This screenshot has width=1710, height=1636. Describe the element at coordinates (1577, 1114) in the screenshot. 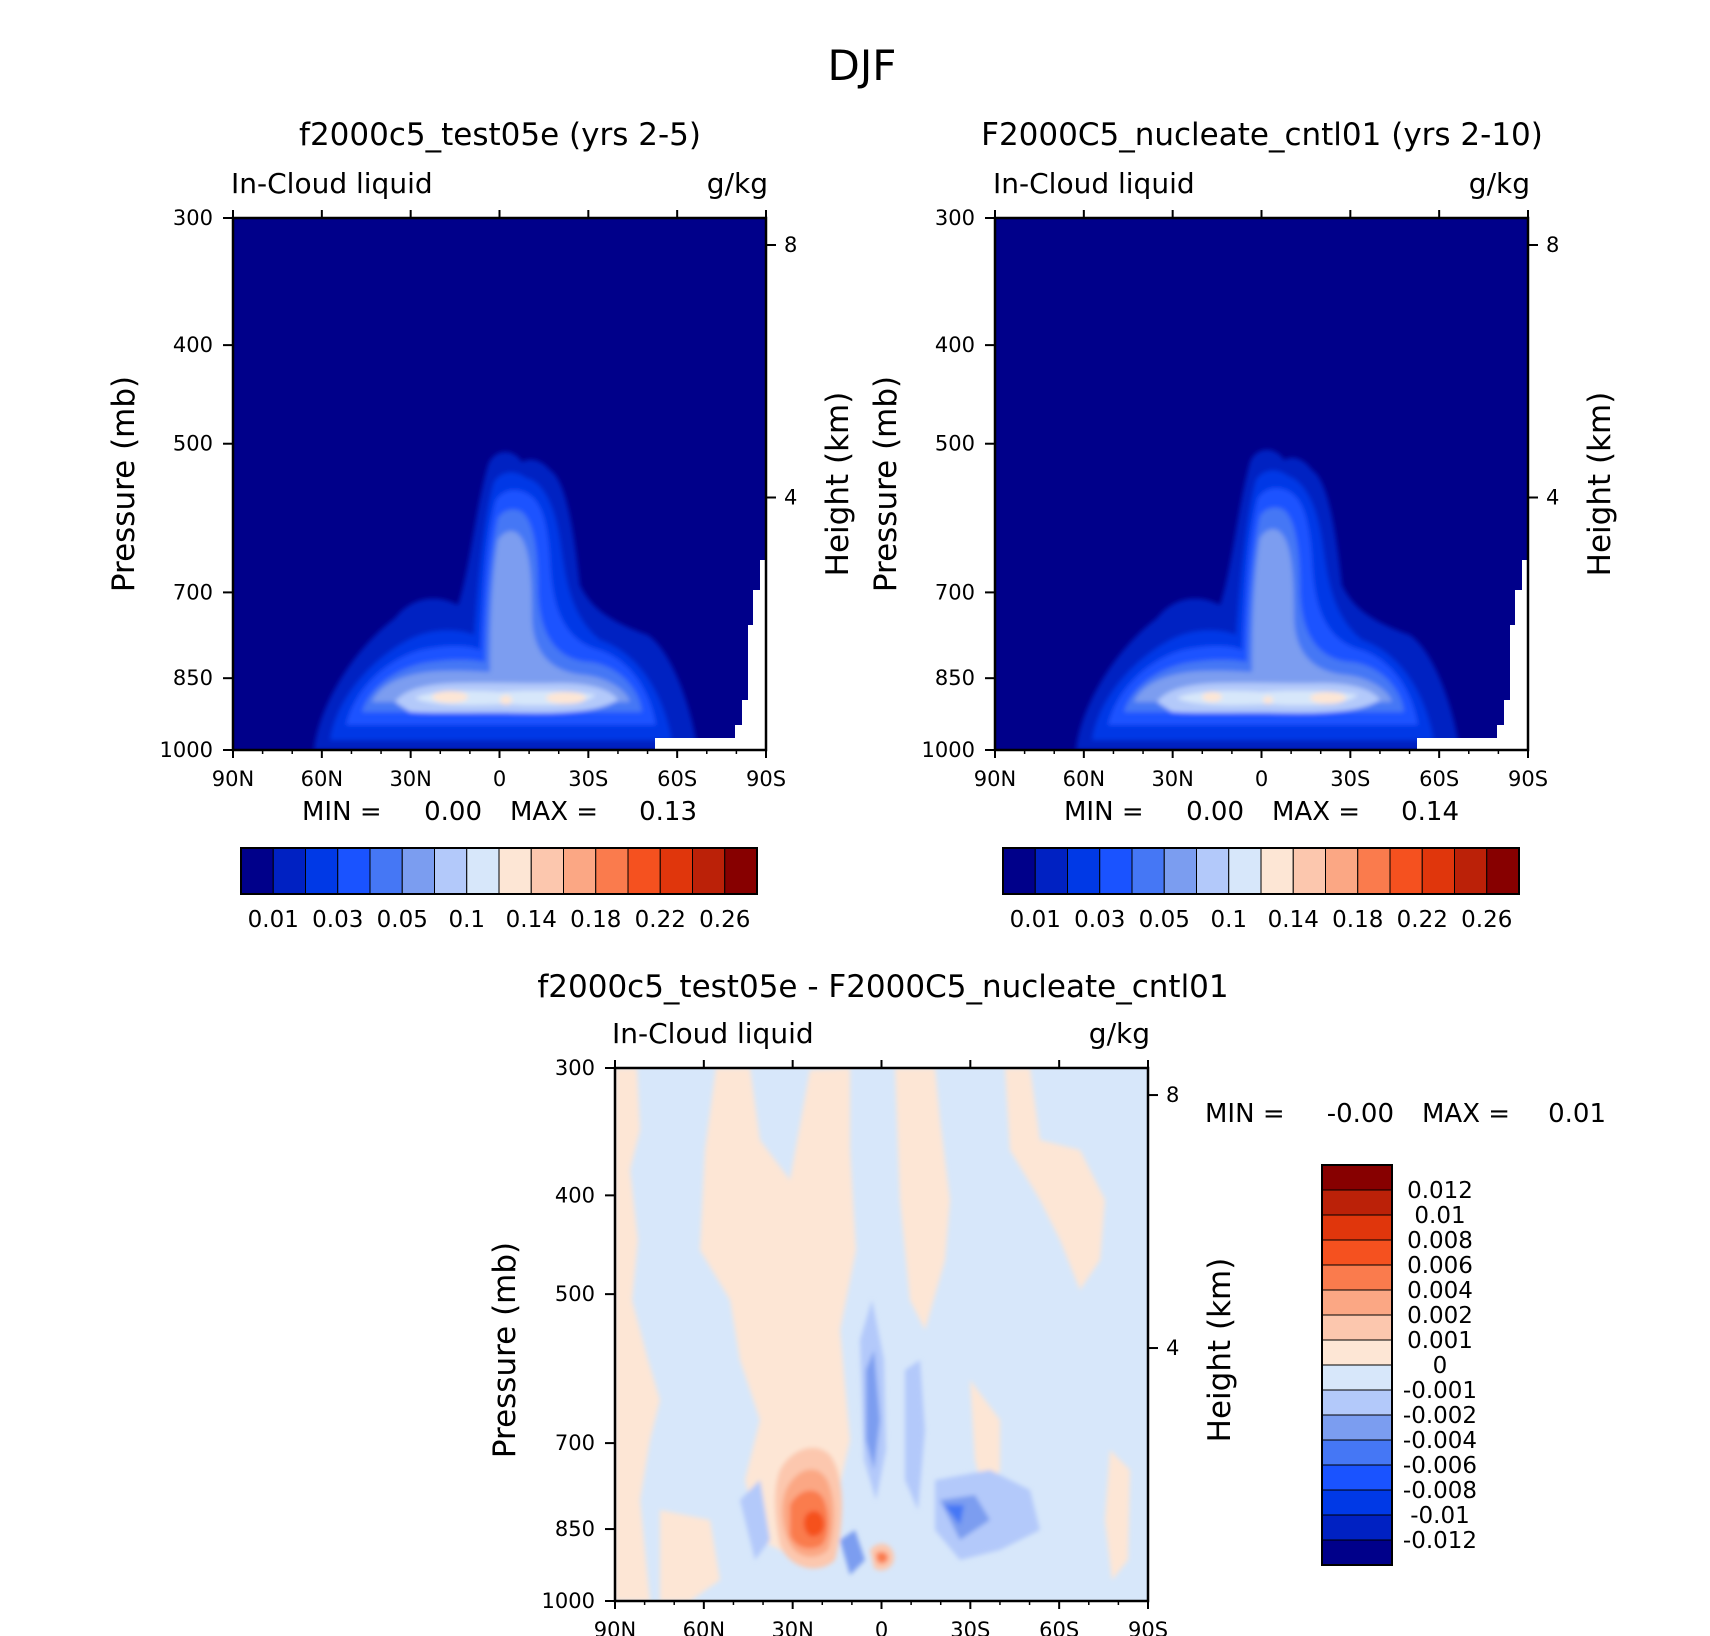

I see `max-value: 0.01` at that location.